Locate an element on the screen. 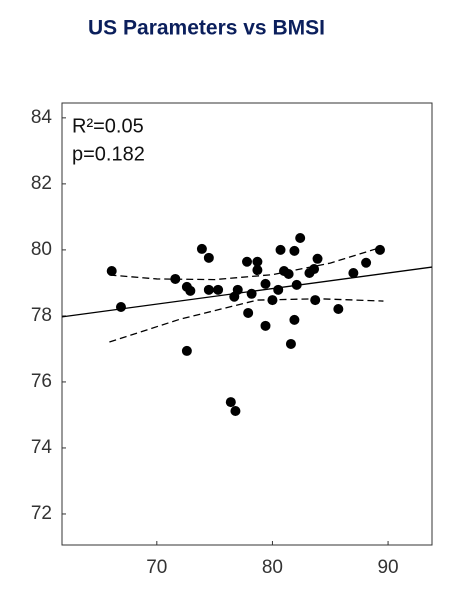  chart-title: US Parameters vs BMSI is located at coordinates (206, 28).